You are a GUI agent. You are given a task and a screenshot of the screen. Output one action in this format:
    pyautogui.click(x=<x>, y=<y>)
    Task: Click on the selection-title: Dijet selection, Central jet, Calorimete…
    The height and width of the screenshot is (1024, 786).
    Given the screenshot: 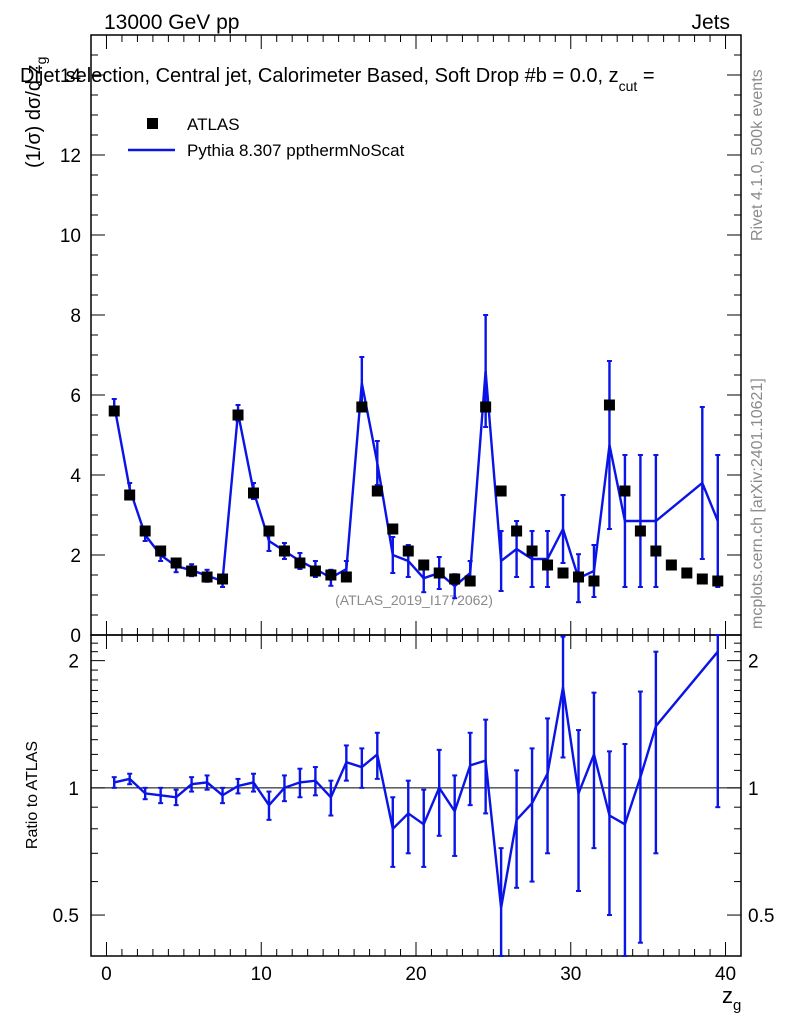 What is the action you would take?
    pyautogui.click(x=337, y=79)
    